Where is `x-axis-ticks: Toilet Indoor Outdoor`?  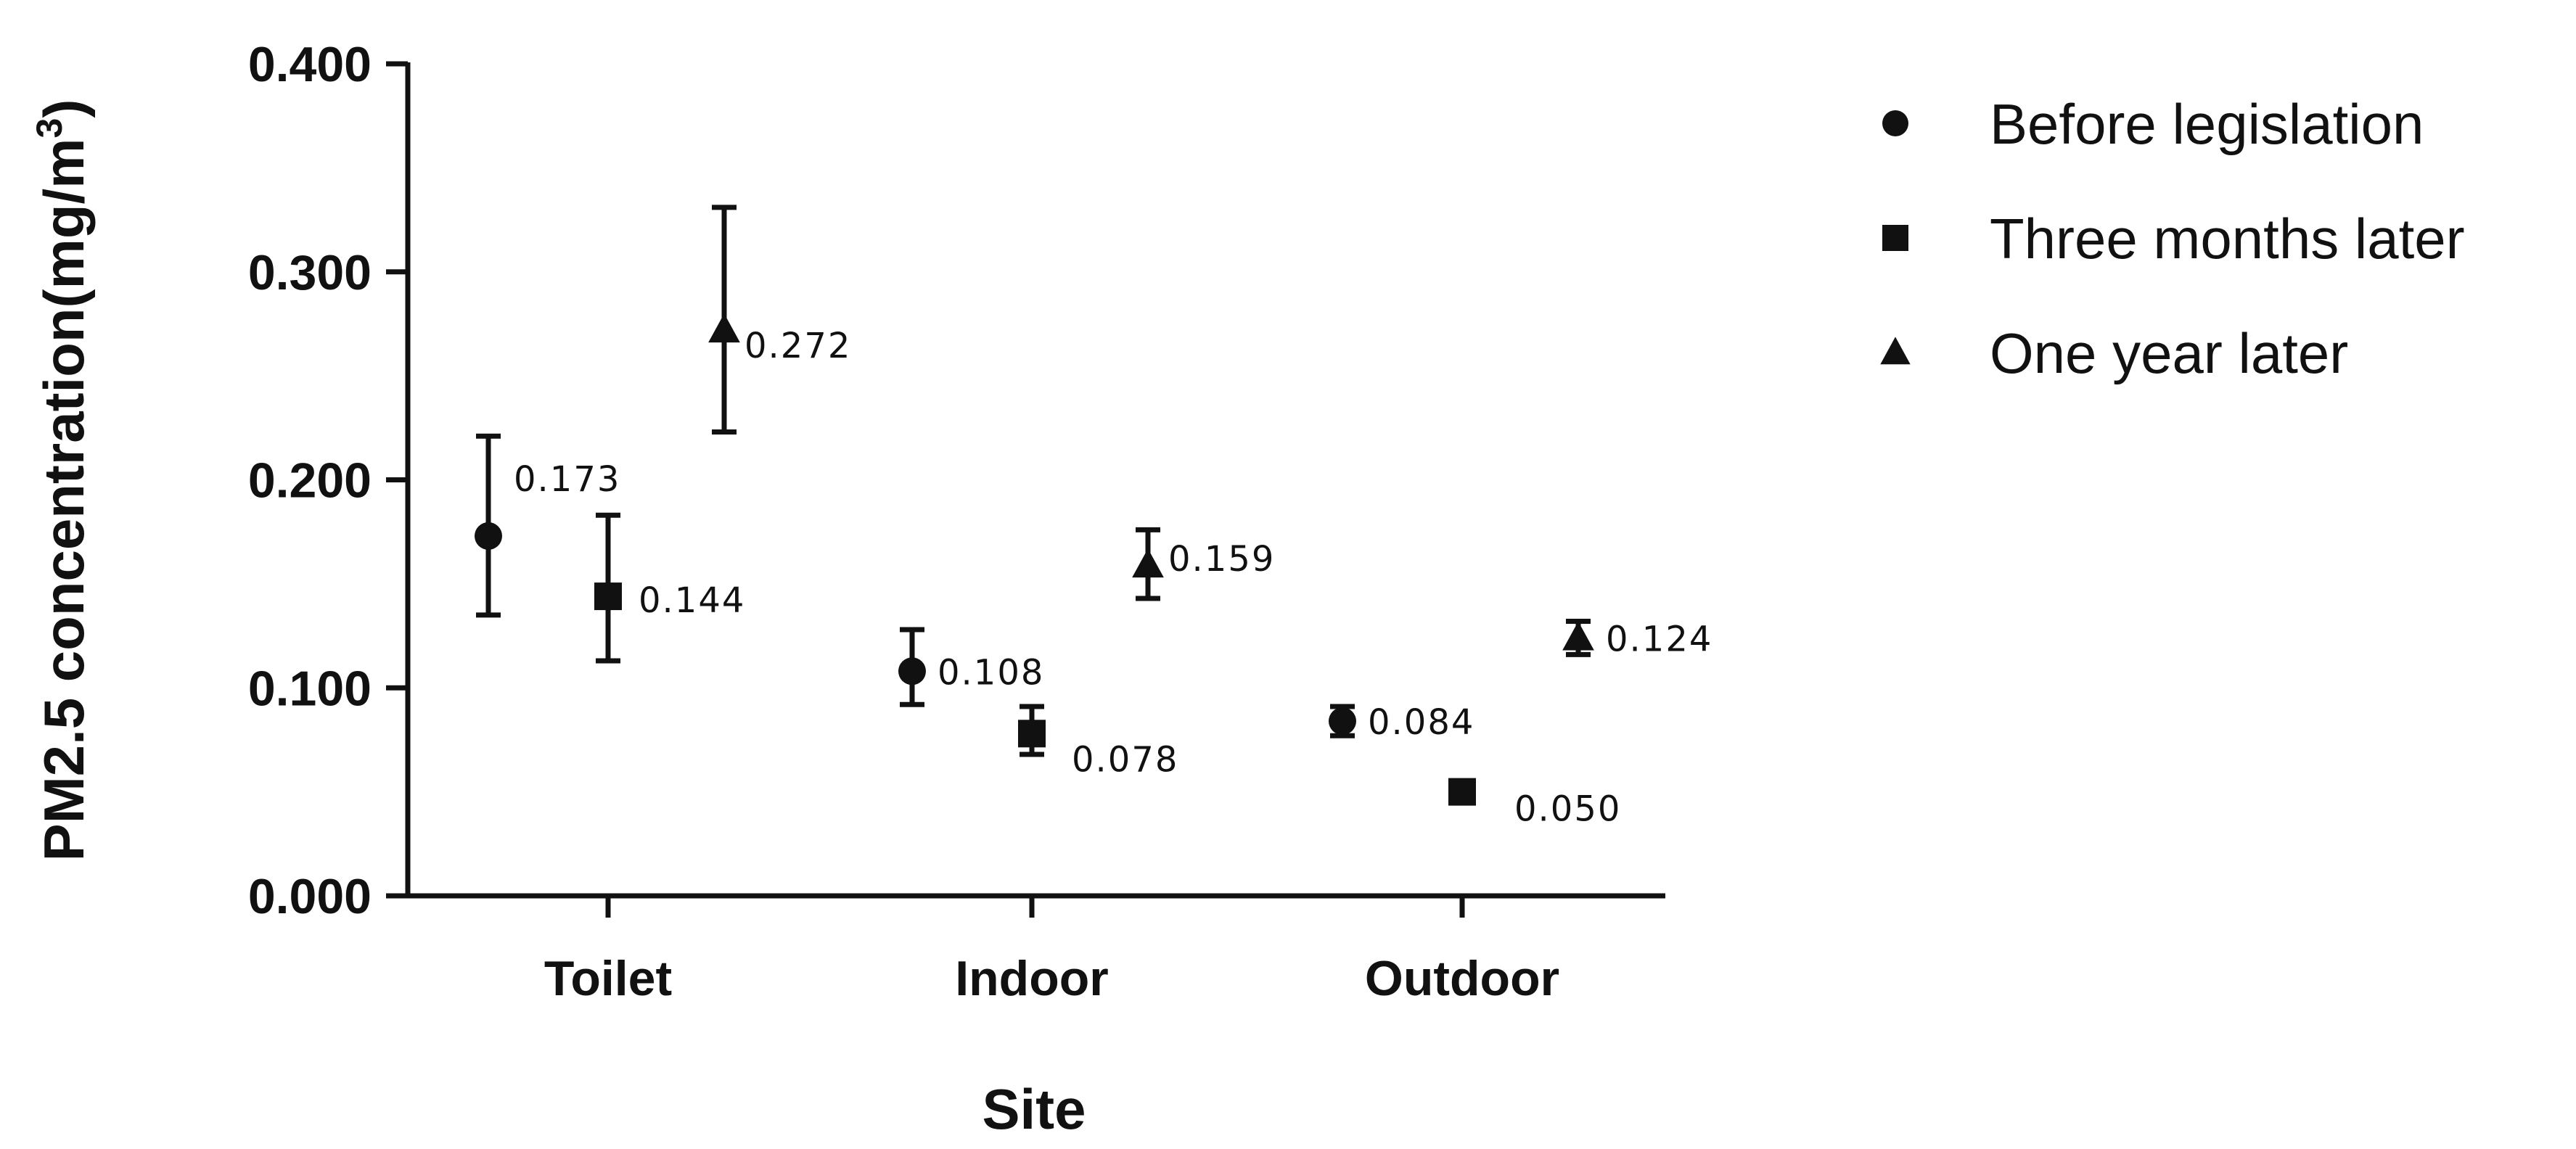
x-axis-ticks: Toilet Indoor Outdoor is located at coordinates (1051, 951).